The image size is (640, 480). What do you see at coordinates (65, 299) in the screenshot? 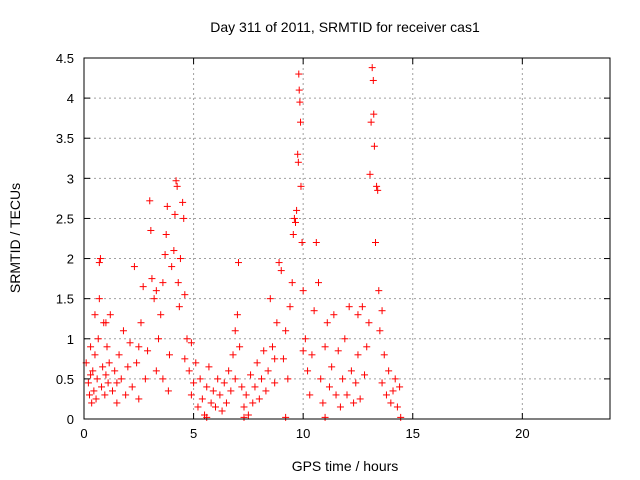
I see `y-tick-label: 1.5` at bounding box center [65, 299].